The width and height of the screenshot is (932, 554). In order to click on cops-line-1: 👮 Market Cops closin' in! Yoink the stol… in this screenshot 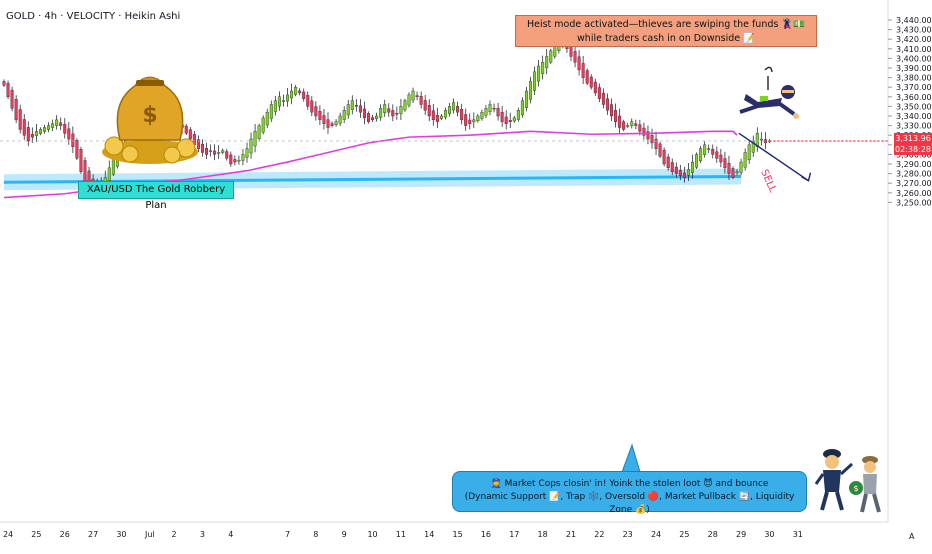, I will do `click(629, 484)`.